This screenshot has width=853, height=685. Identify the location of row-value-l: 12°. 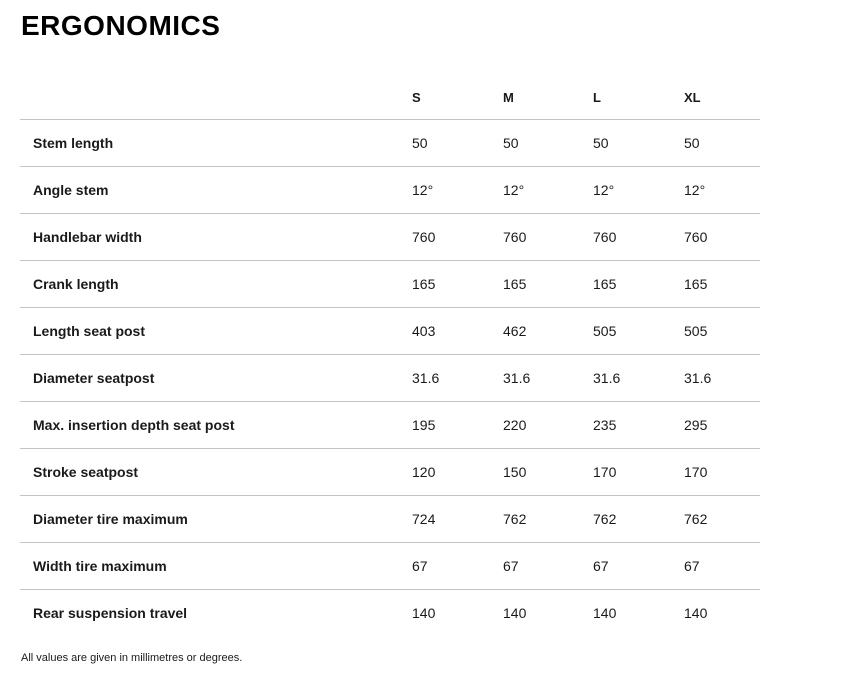
(604, 190).